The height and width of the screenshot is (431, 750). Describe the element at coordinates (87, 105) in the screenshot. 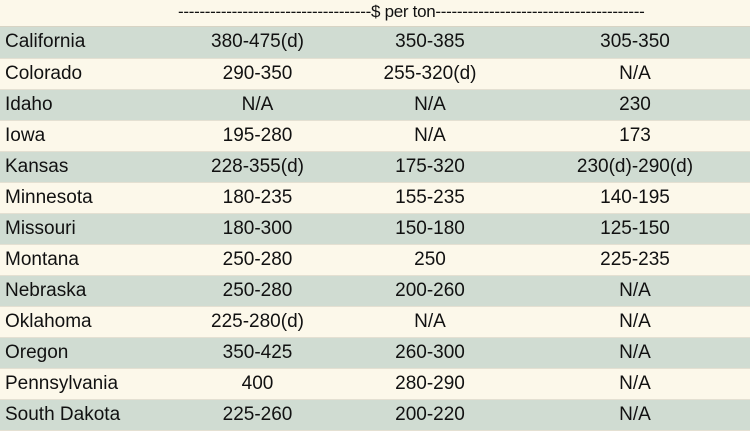

I see `state-name-cell: Idaho` at that location.